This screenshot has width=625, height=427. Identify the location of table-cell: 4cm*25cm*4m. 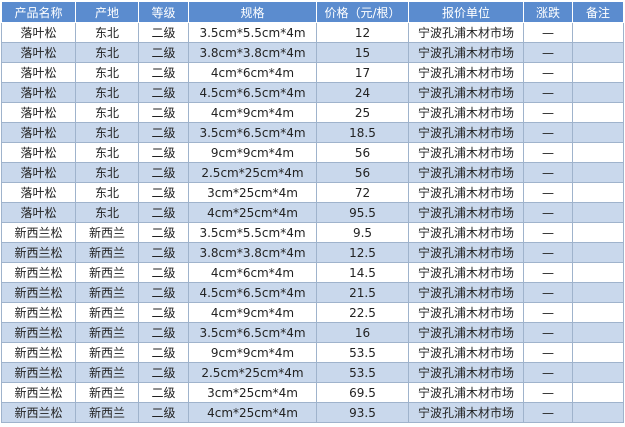
(252, 212).